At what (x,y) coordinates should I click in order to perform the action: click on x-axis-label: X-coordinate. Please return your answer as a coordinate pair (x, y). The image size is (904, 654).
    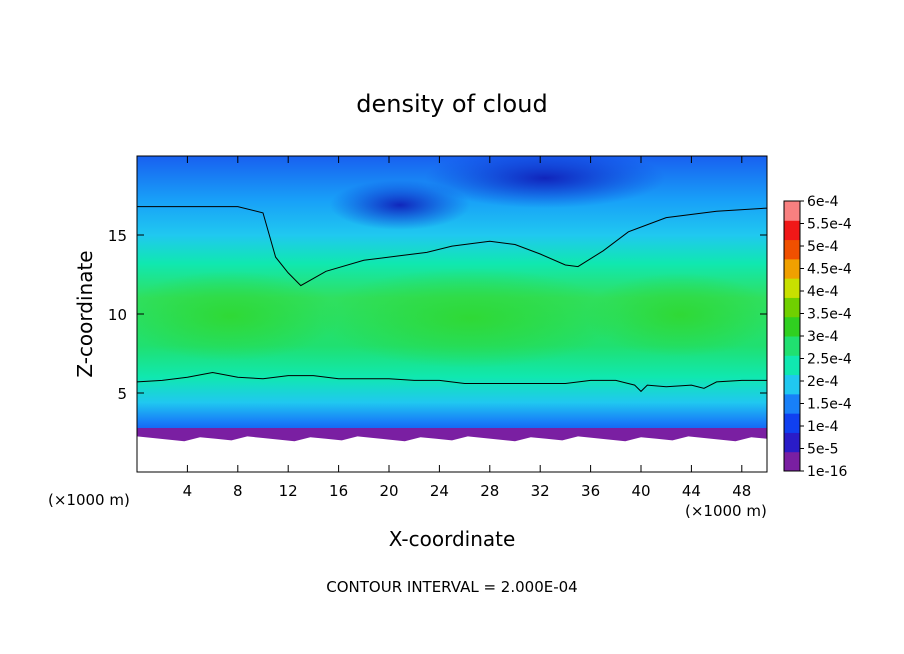
    Looking at the image, I should click on (452, 539).